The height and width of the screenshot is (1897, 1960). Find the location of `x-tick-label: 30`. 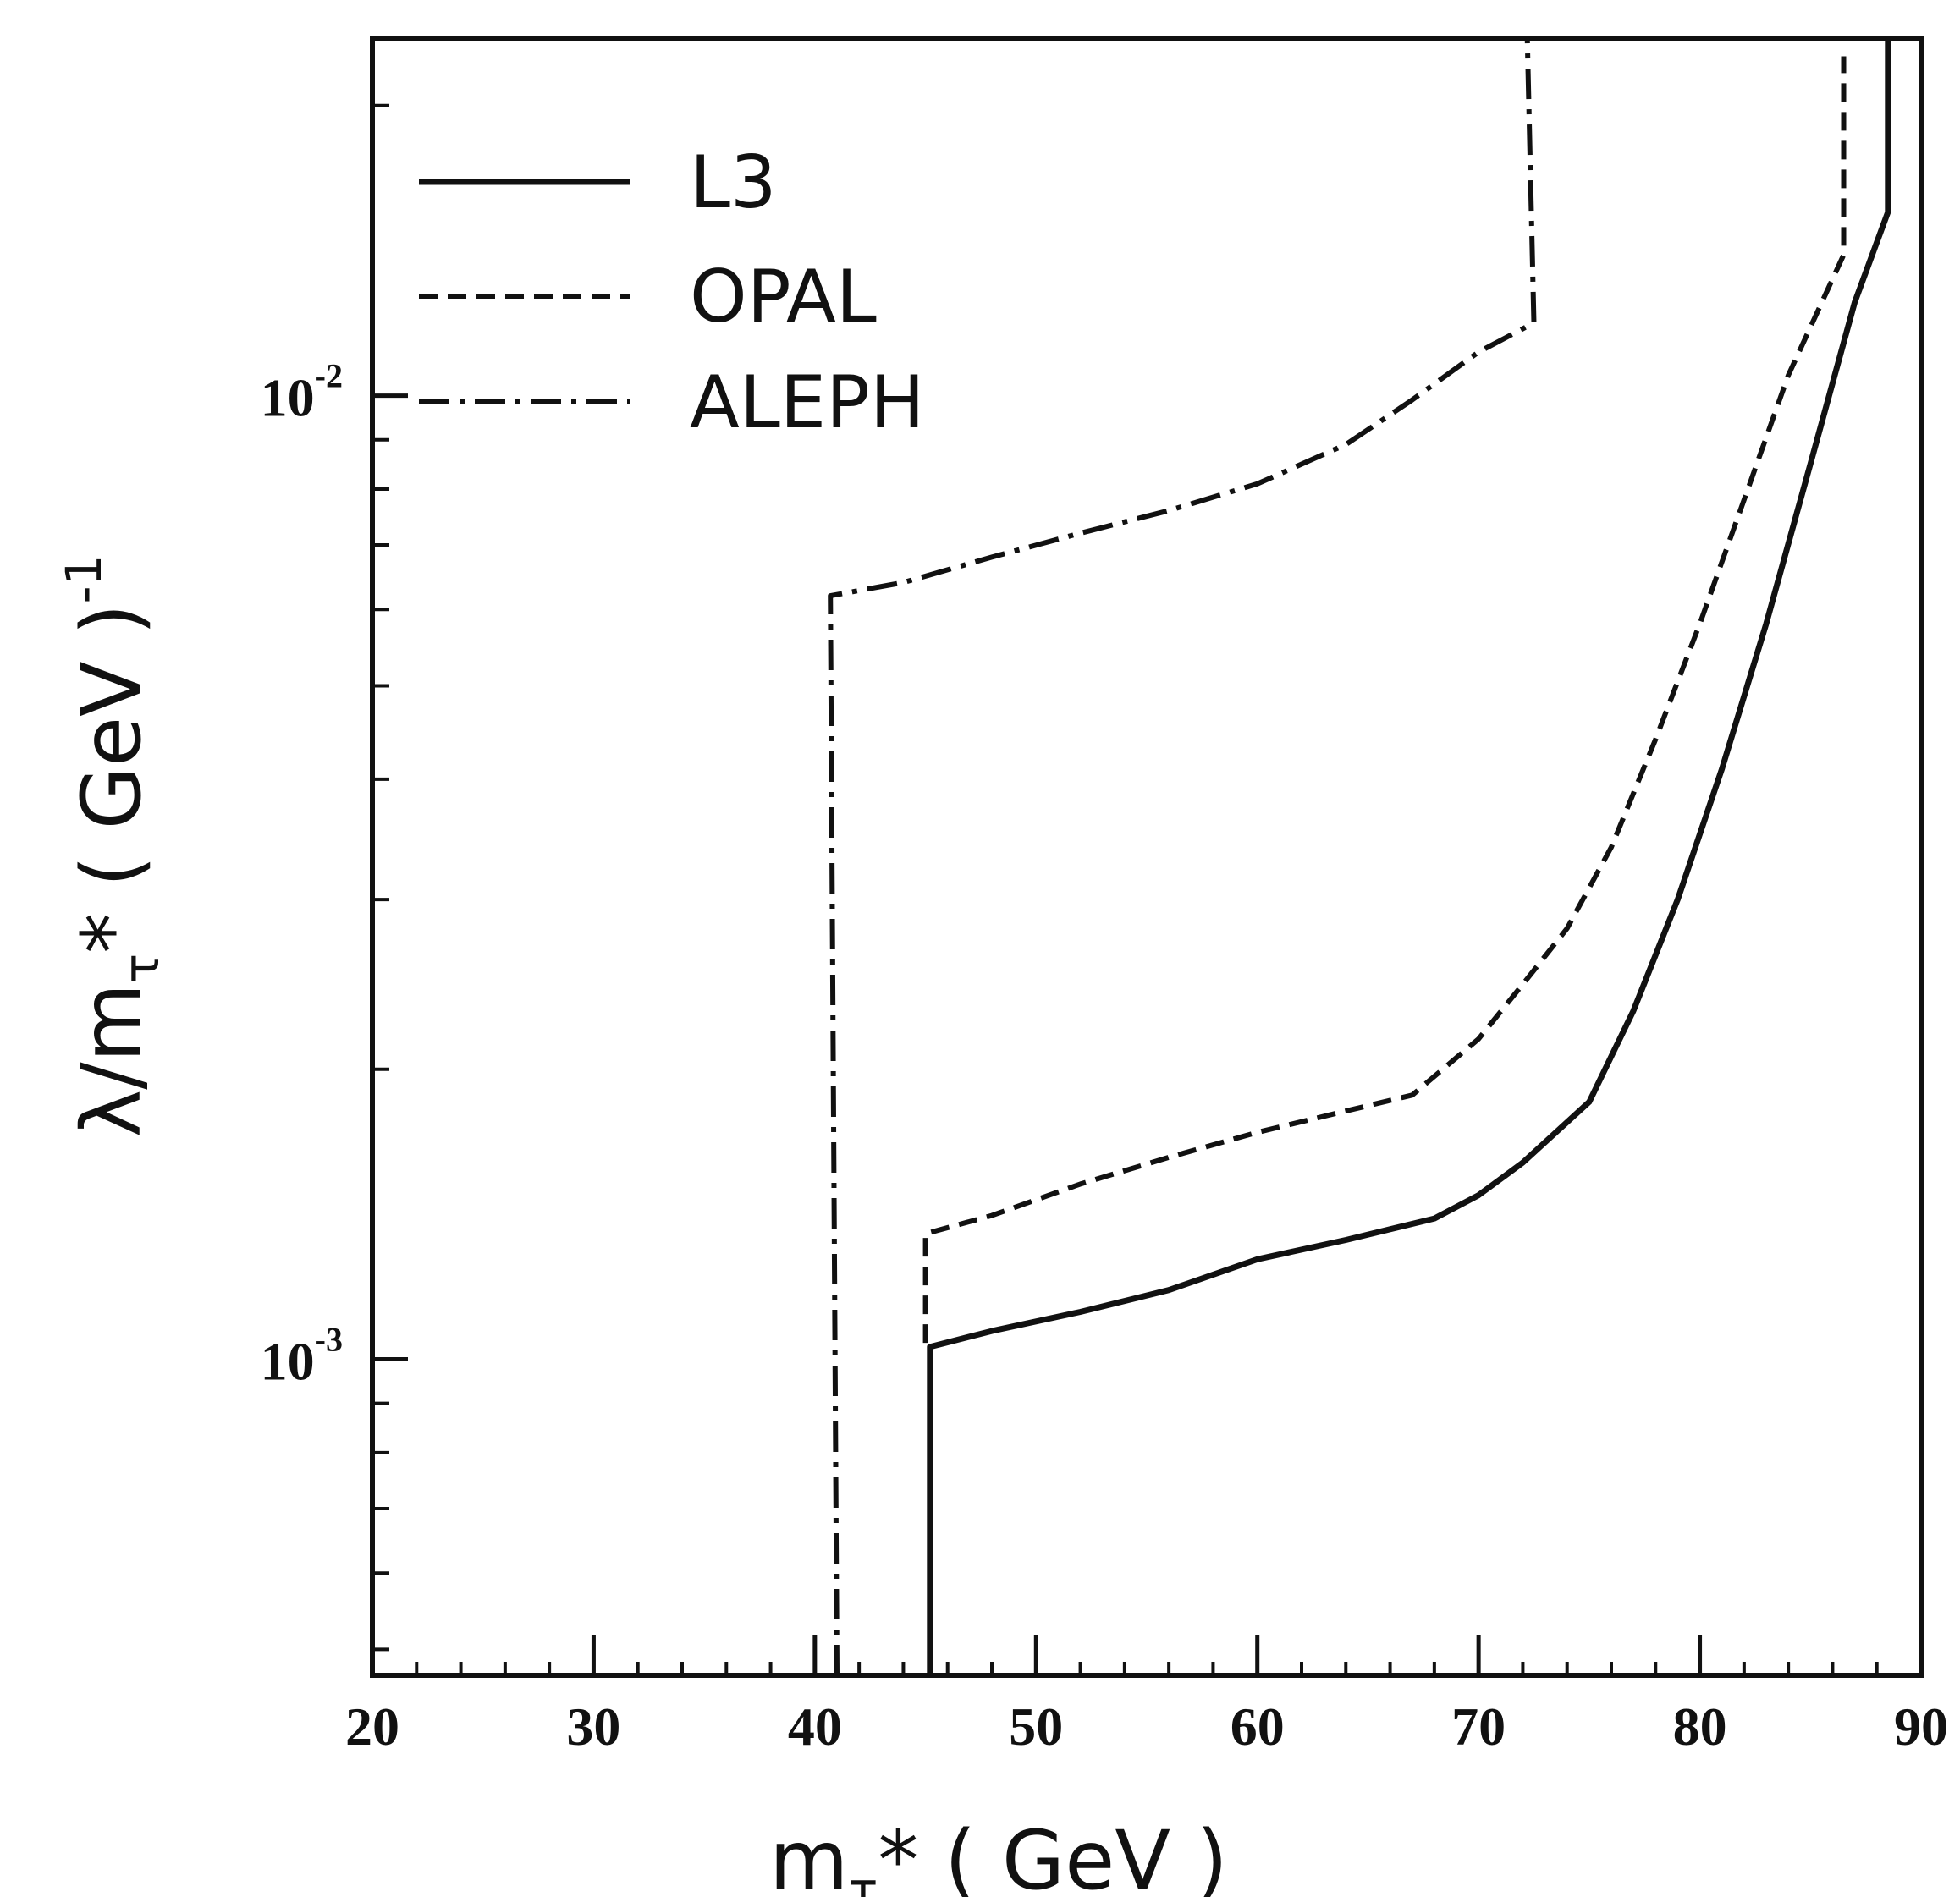

x-tick-label: 30 is located at coordinates (593, 1726).